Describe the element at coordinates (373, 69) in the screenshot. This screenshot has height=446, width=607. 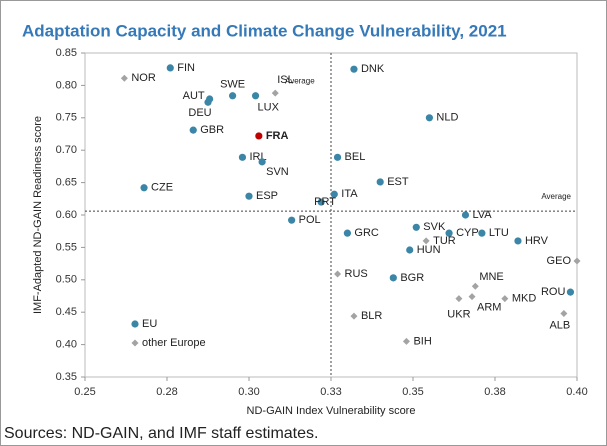
I see `point-label: DNK` at that location.